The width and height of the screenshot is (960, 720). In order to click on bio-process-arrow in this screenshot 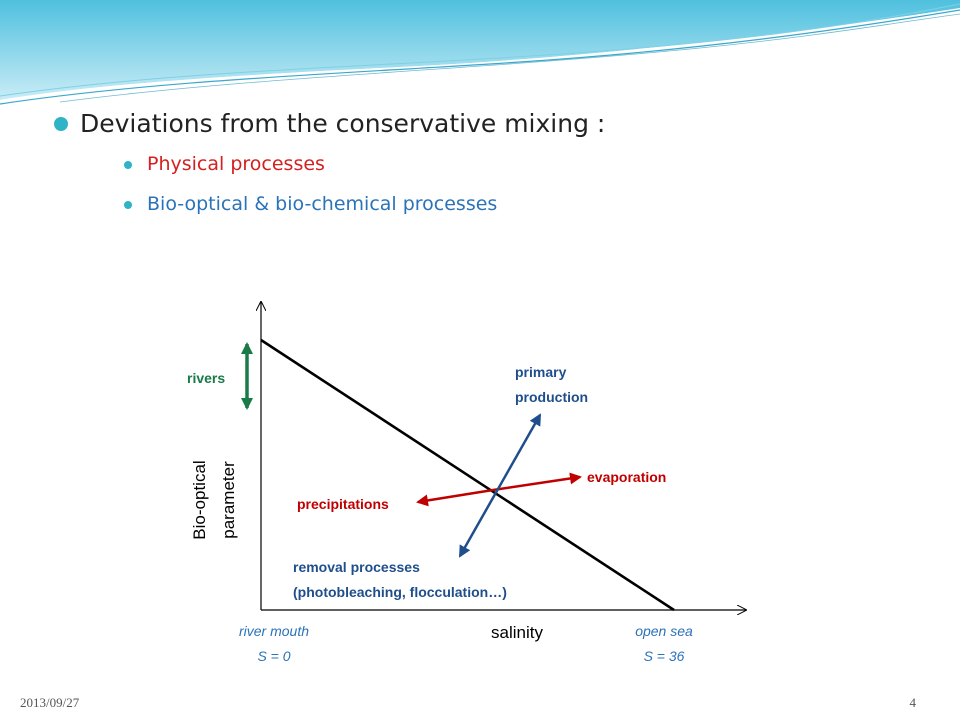, I will do `click(500, 485)`.